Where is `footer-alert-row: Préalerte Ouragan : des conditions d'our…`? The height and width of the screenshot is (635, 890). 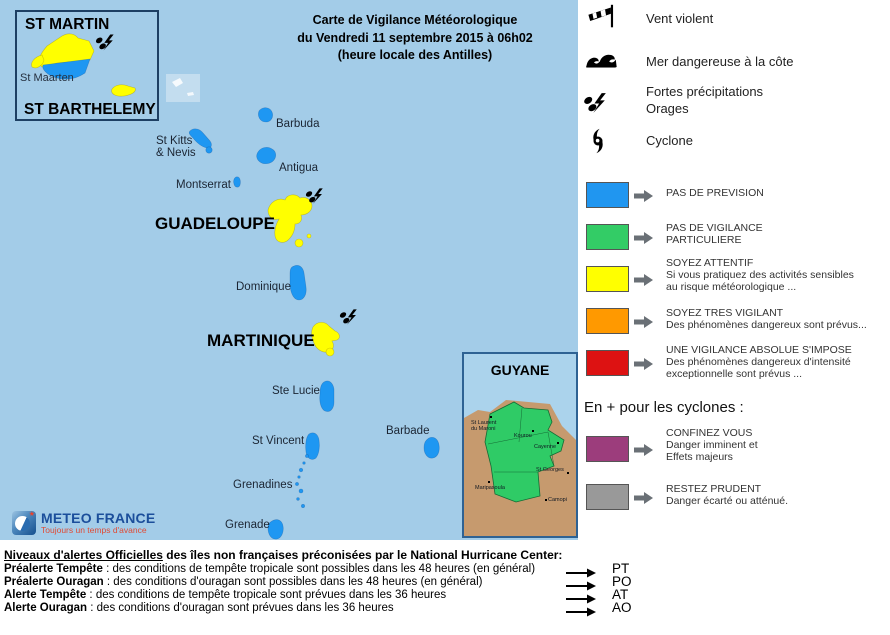
footer-alert-row: Préalerte Ouragan : des conditions d'our… is located at coordinates (243, 582).